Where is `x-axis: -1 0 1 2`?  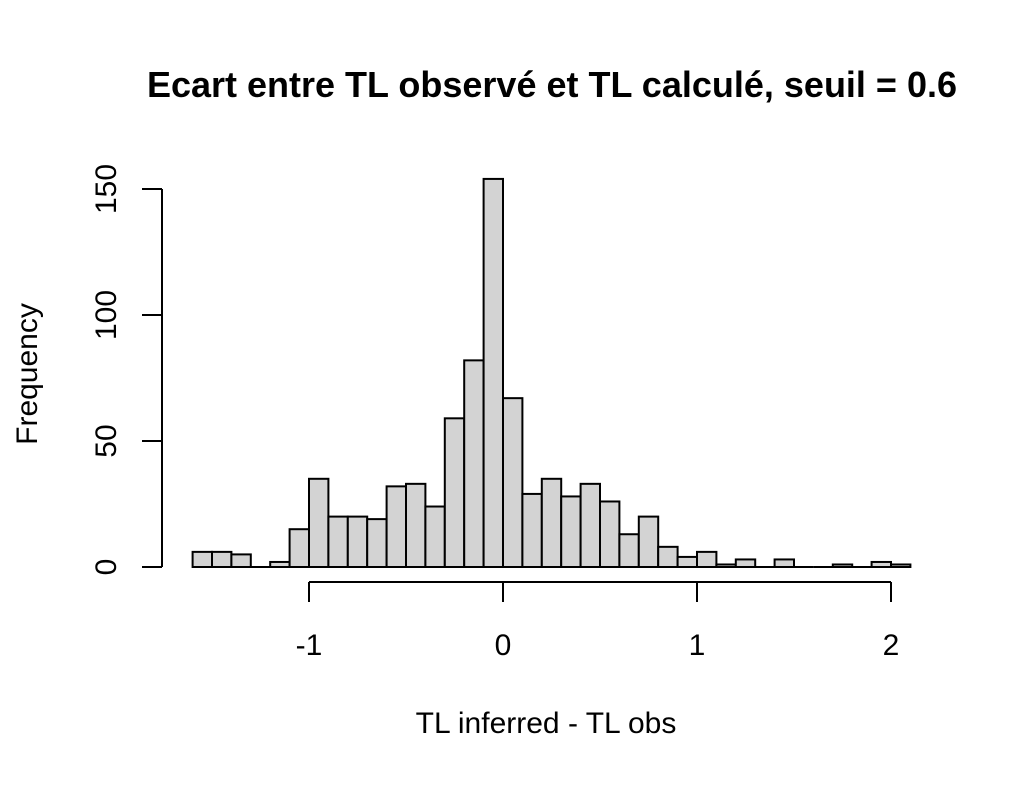
x-axis: -1 0 1 2 is located at coordinates (598, 621).